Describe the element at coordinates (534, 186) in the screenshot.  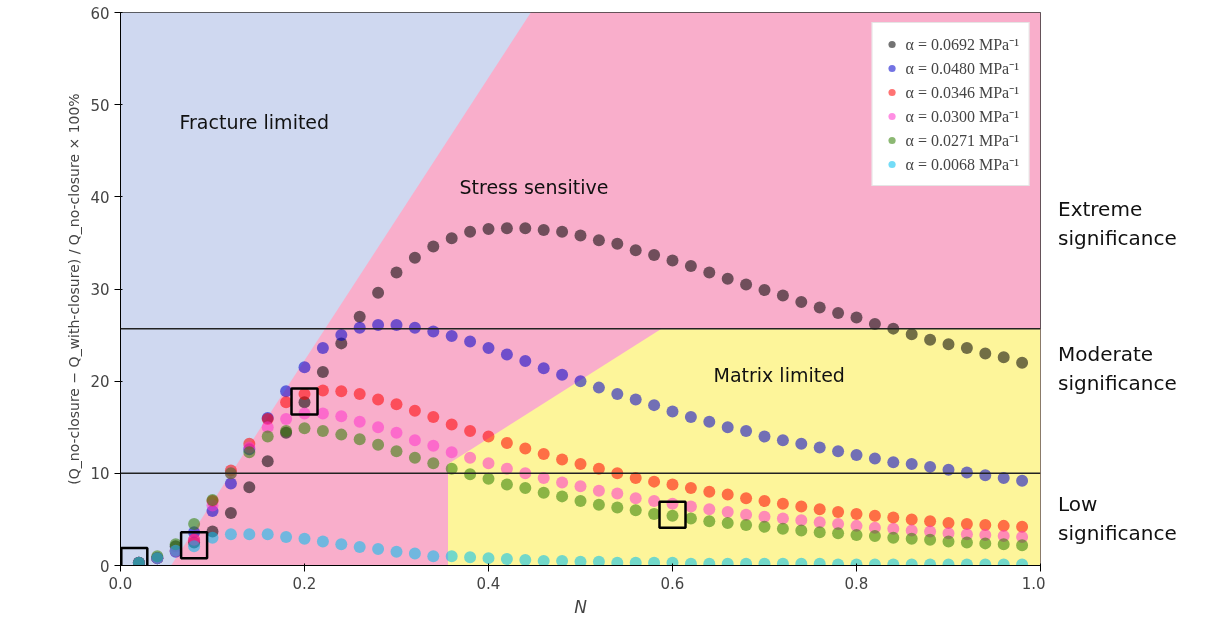
I see `annotation: Stress sensitive` at that location.